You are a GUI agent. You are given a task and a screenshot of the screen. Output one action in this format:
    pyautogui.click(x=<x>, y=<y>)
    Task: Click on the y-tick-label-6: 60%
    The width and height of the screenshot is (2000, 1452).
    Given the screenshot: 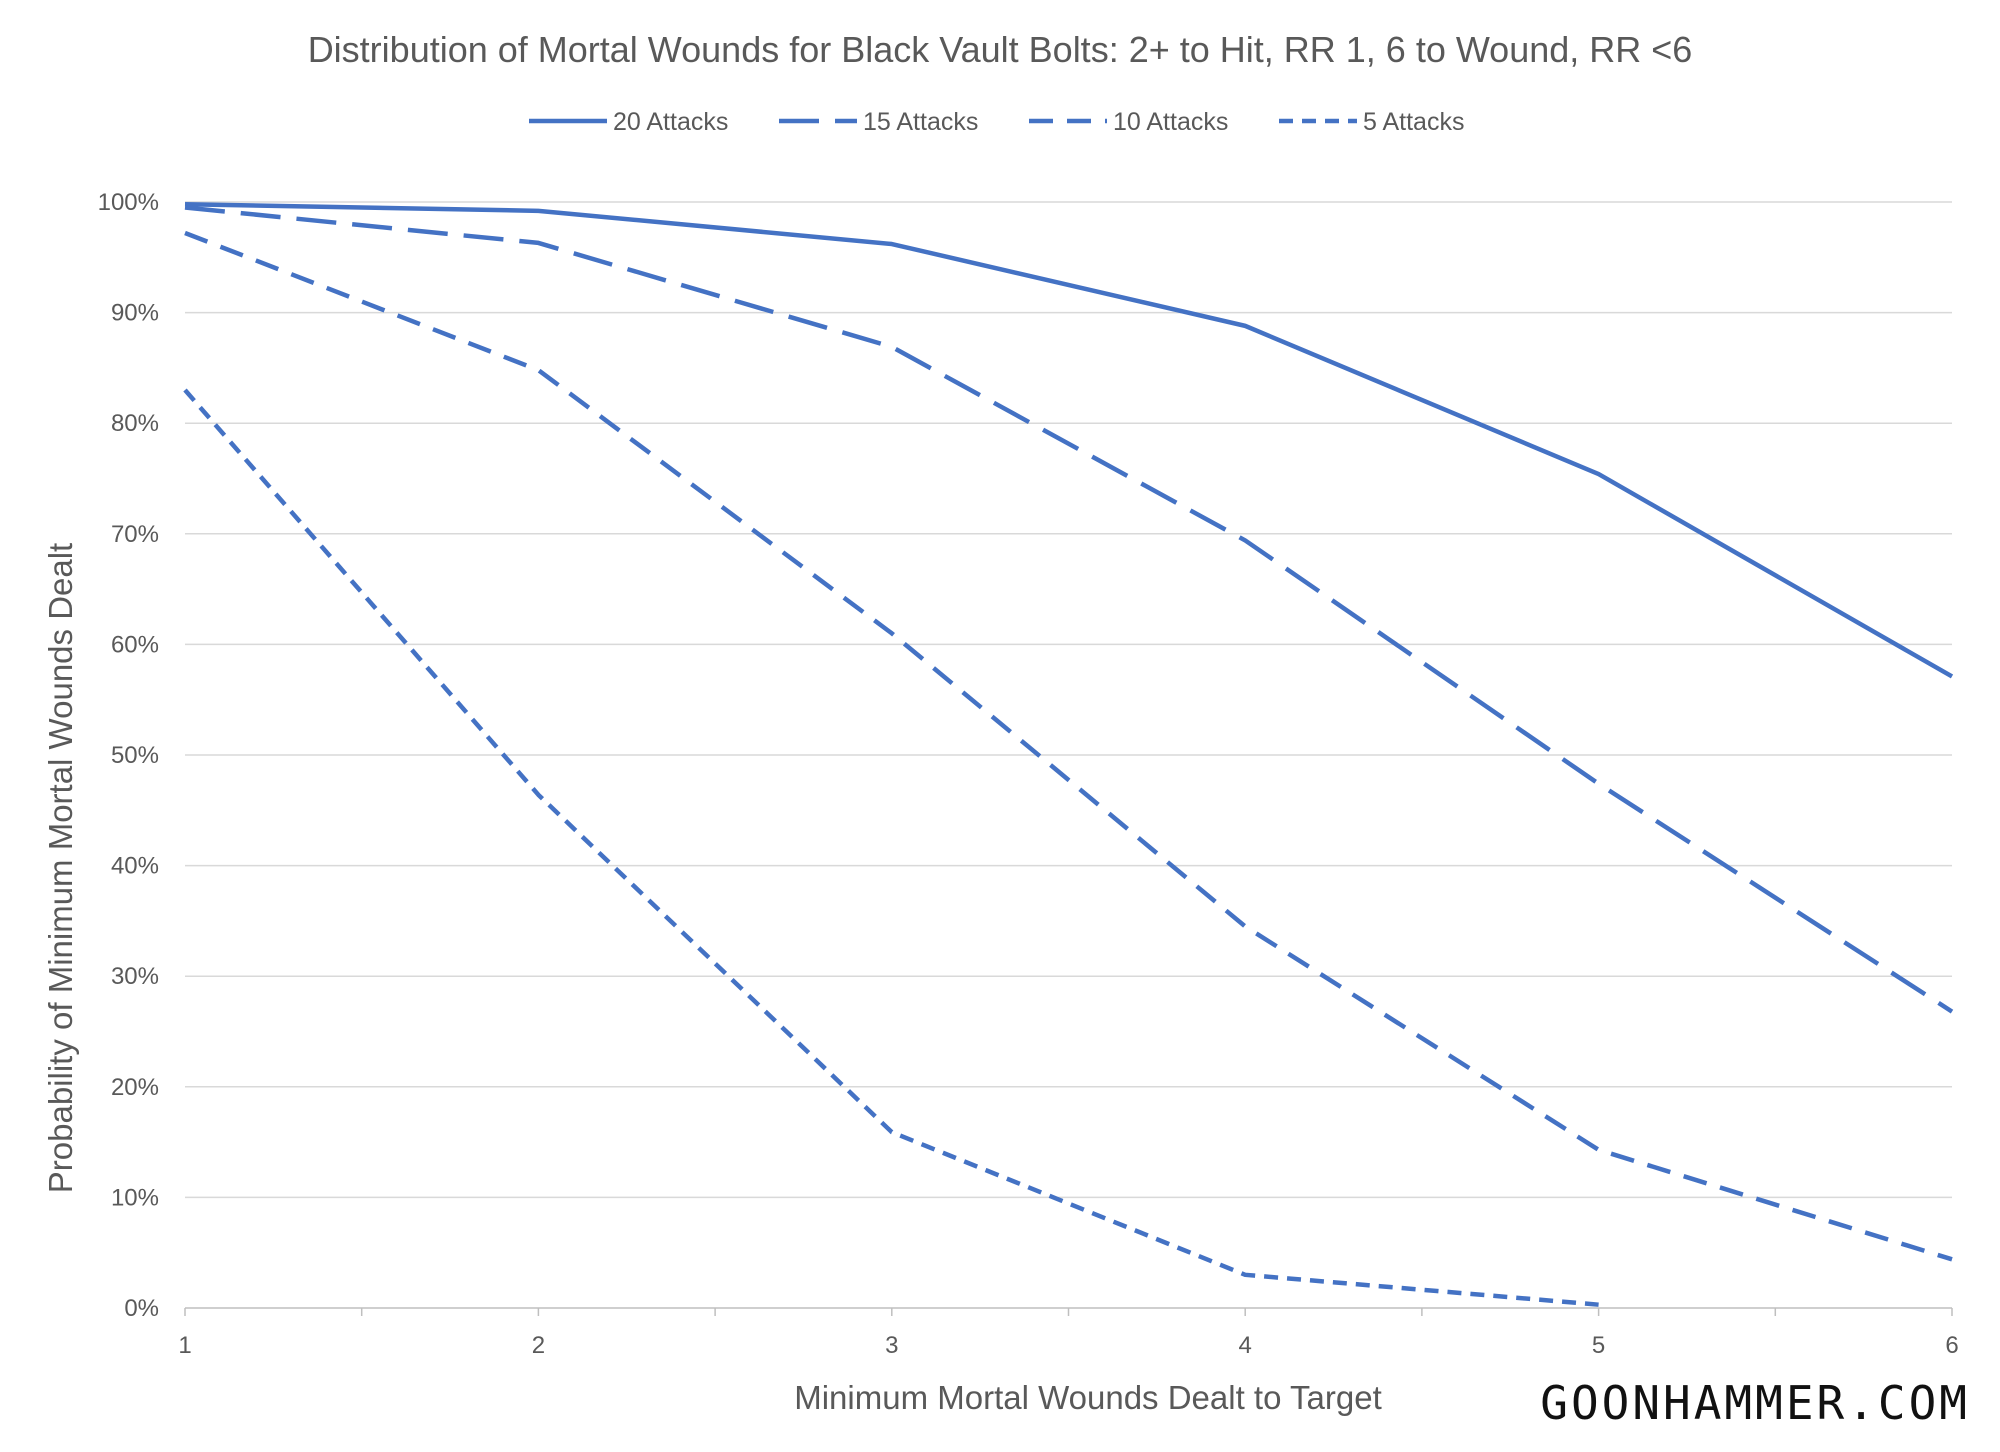 What is the action you would take?
    pyautogui.click(x=135, y=644)
    